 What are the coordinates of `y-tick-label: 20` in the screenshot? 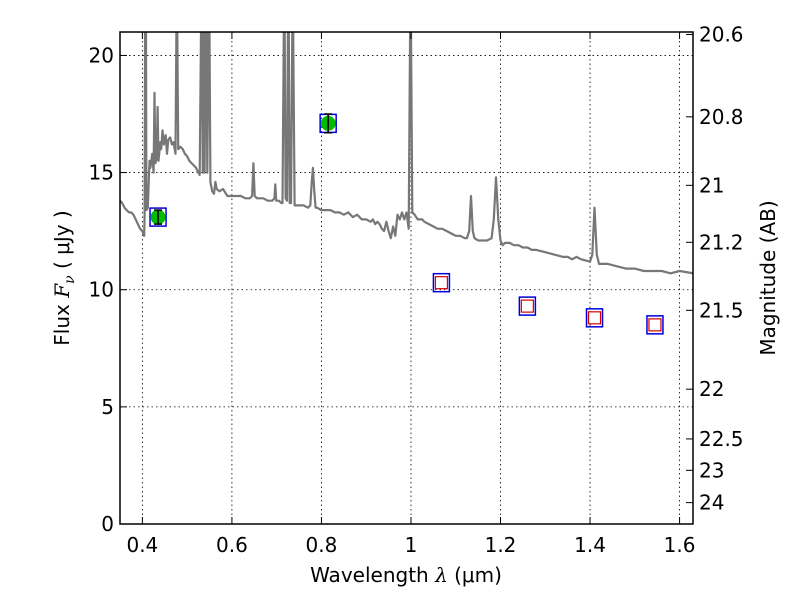 It's located at (101, 55).